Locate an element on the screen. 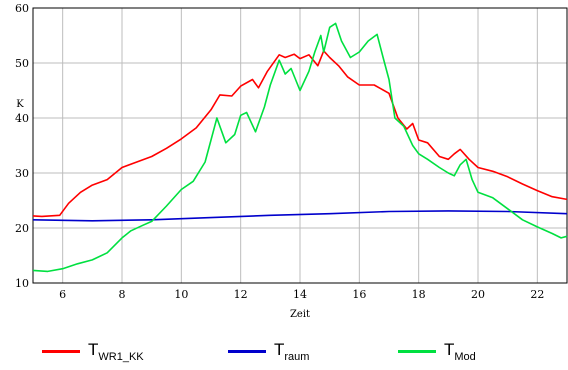 The height and width of the screenshot is (370, 568). x-tick-label: 18 is located at coordinates (419, 294).